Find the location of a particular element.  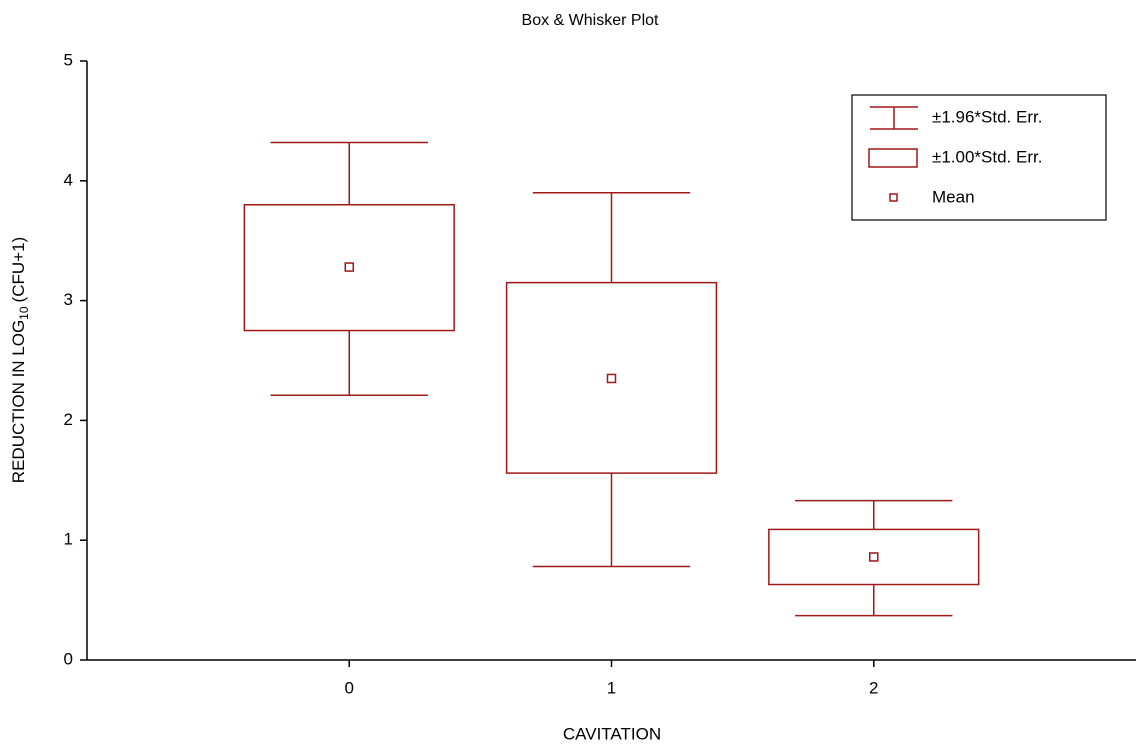

legend-label: ±1.96*Std. Err. is located at coordinates (987, 116).